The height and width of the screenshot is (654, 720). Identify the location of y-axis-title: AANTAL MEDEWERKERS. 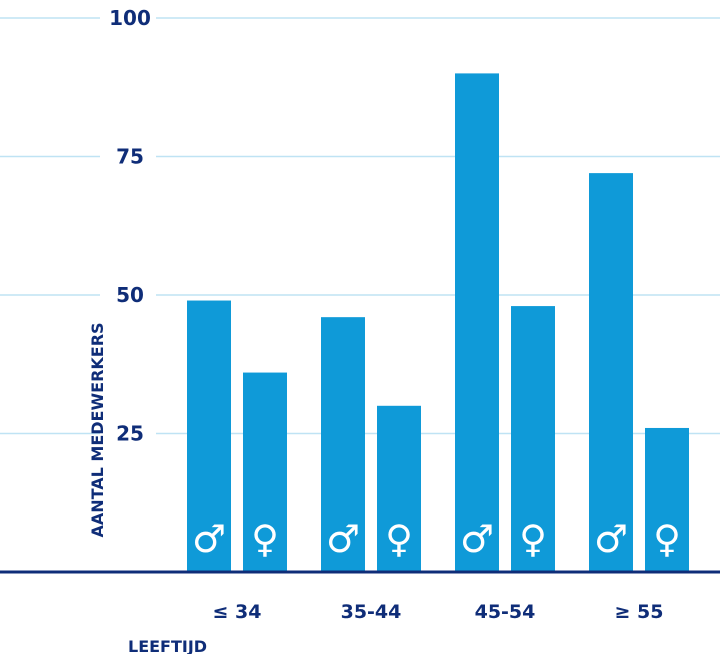
(97, 429).